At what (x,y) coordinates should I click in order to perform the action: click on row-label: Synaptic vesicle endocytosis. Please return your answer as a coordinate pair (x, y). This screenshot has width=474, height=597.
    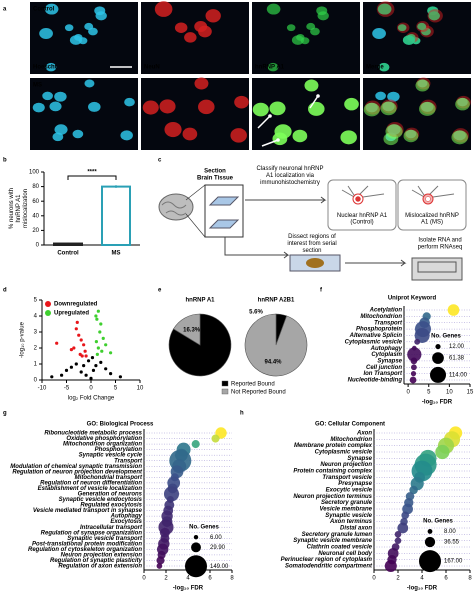
    Looking at the image, I should click on (101, 500).